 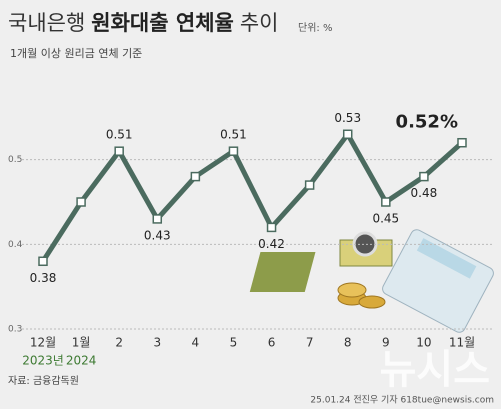 I want to click on x-tick-label: 4, so click(x=196, y=343).